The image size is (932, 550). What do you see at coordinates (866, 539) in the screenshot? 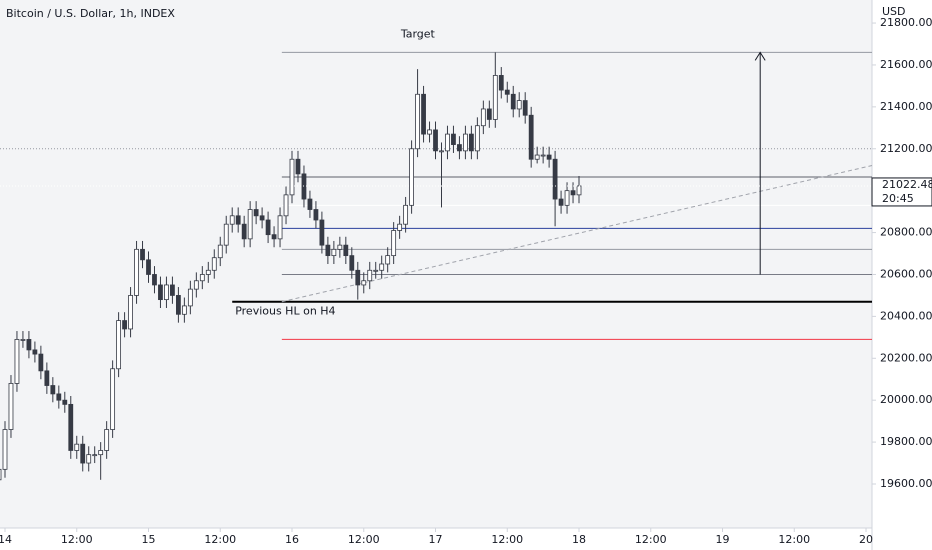
I see `x-tick-label: 20` at bounding box center [866, 539].